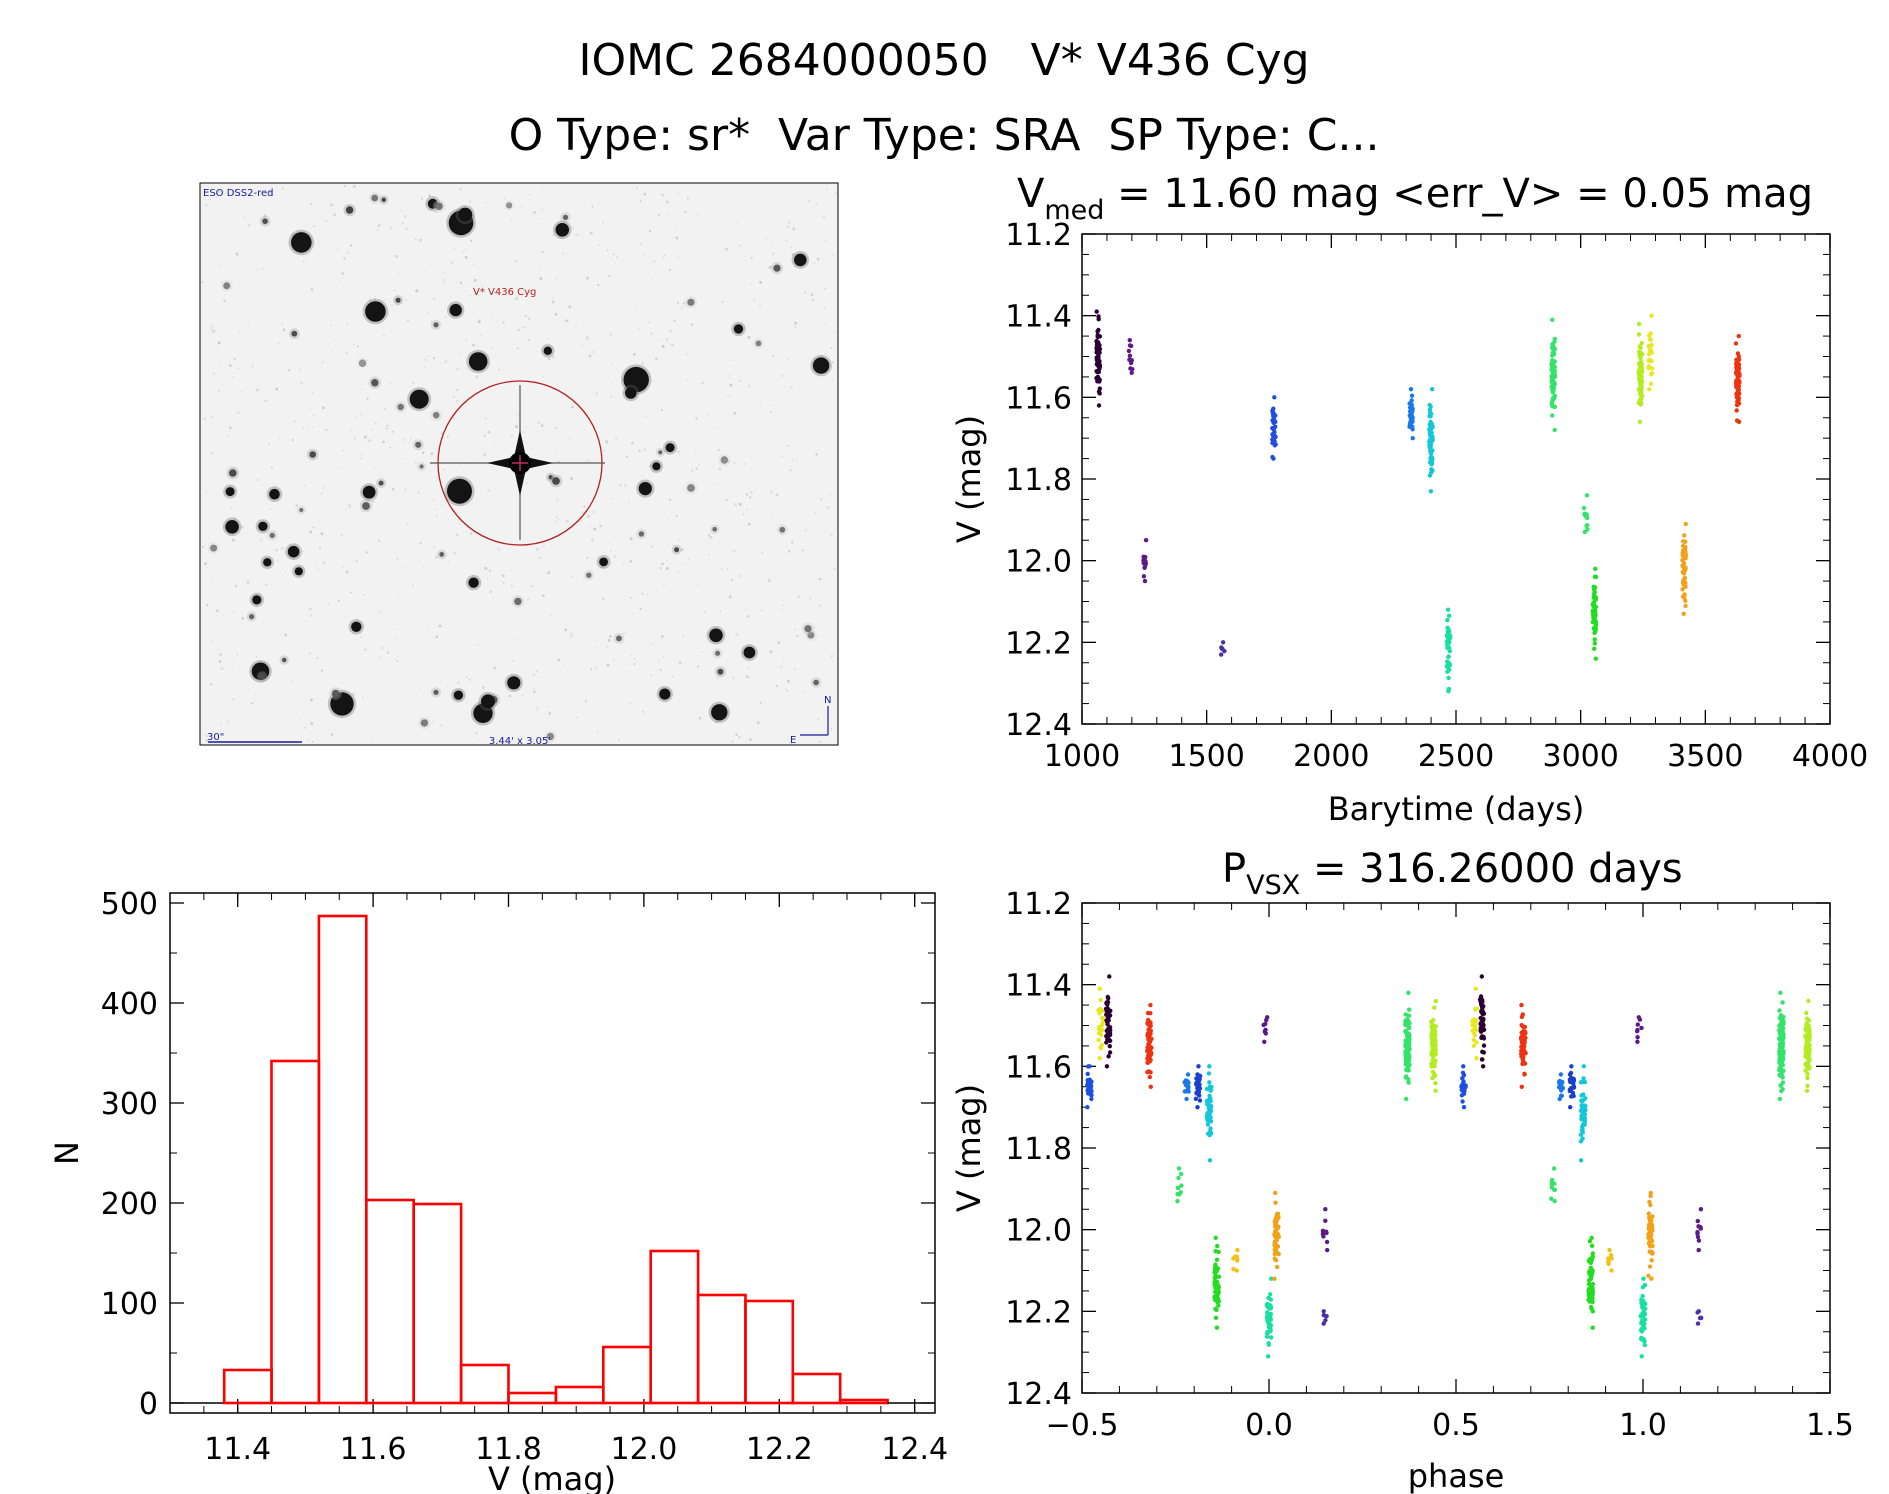 Image resolution: width=1889 pixels, height=1494 pixels. What do you see at coordinates (1830, 756) in the screenshot?
I see `lightcurve-xtick-label: 4000` at bounding box center [1830, 756].